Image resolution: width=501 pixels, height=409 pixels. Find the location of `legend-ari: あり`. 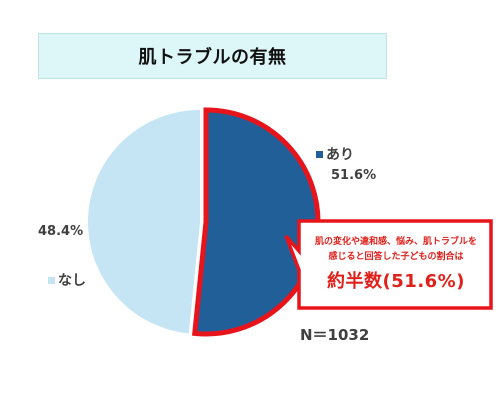

legend-ari: あり is located at coordinates (335, 154).